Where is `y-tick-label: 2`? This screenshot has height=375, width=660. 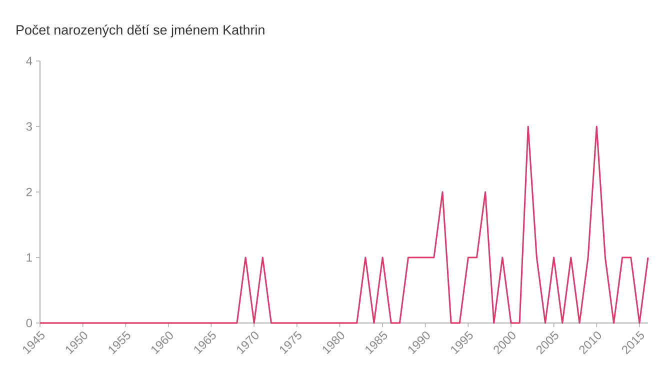 y-tick-label: 2 is located at coordinates (29, 192).